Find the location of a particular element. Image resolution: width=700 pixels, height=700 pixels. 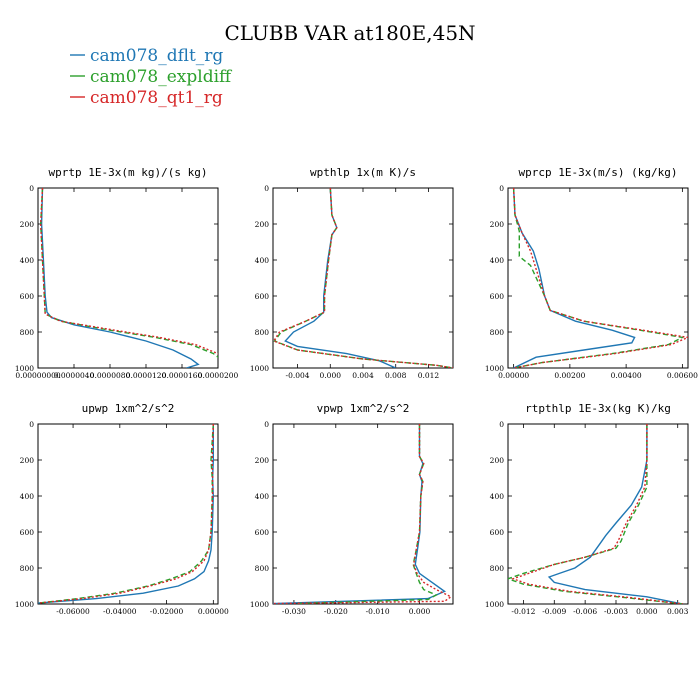

legend-entry: cam078_expldiff is located at coordinates (151, 77).